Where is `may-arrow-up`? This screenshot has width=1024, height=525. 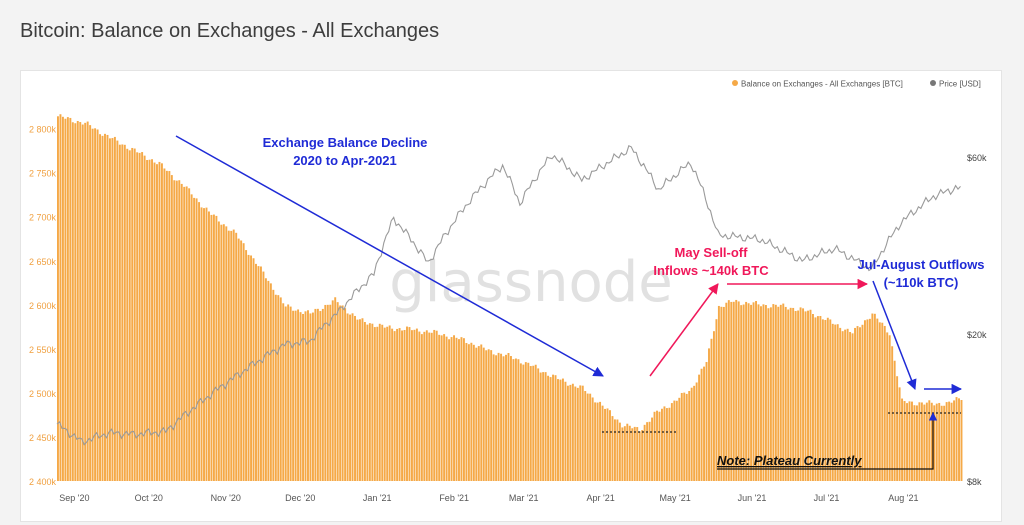 may-arrow-up is located at coordinates (684, 330).